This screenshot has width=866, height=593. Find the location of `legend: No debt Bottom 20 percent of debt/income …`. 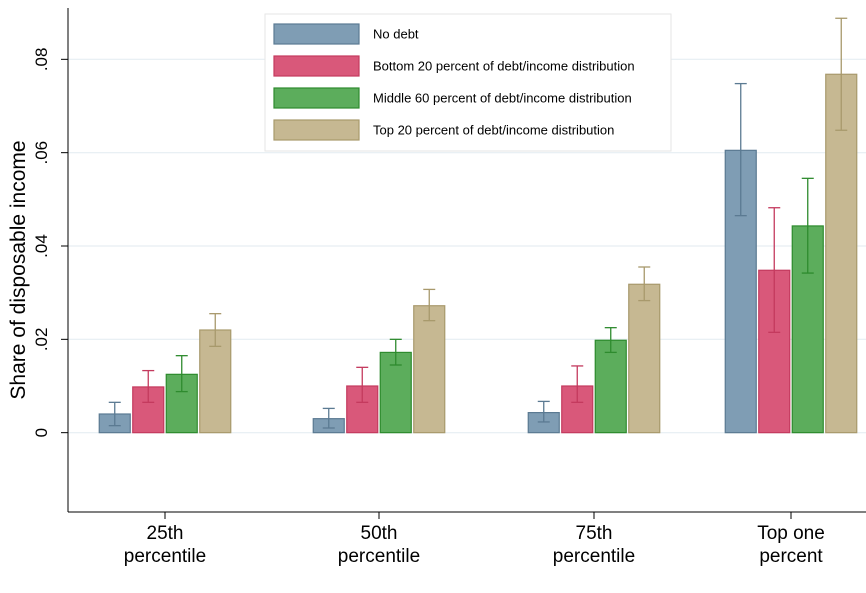

legend: No debt Bottom 20 percent of debt/income … is located at coordinates (468, 82).